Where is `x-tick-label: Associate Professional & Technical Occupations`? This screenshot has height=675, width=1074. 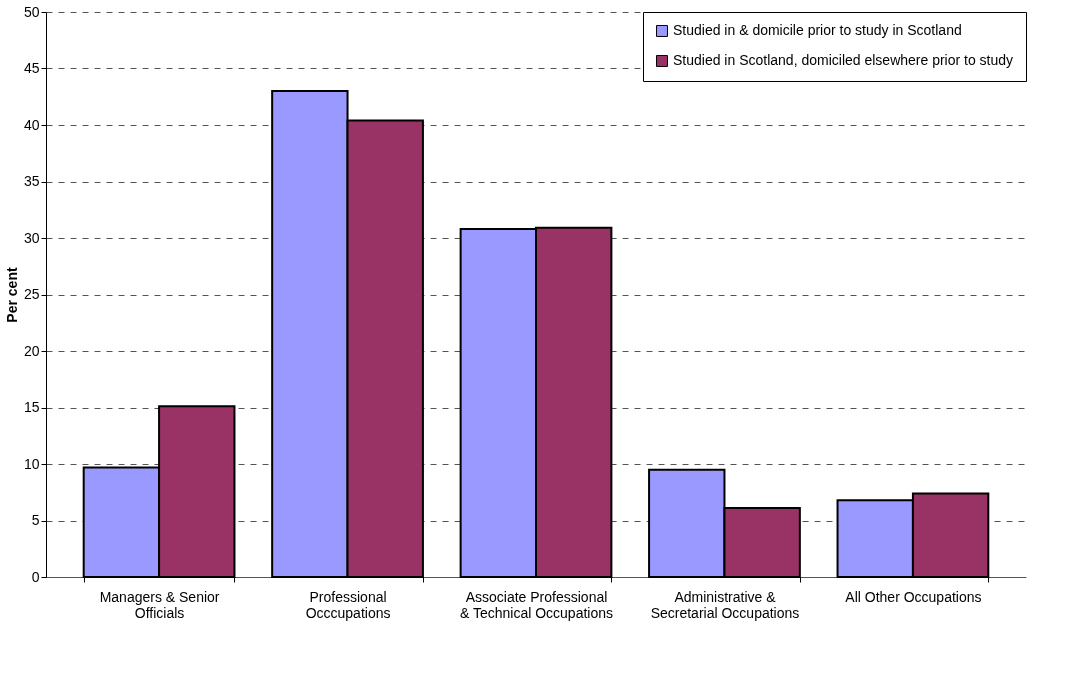 x-tick-label: Associate Professional & Technical Occupations is located at coordinates (536, 604).